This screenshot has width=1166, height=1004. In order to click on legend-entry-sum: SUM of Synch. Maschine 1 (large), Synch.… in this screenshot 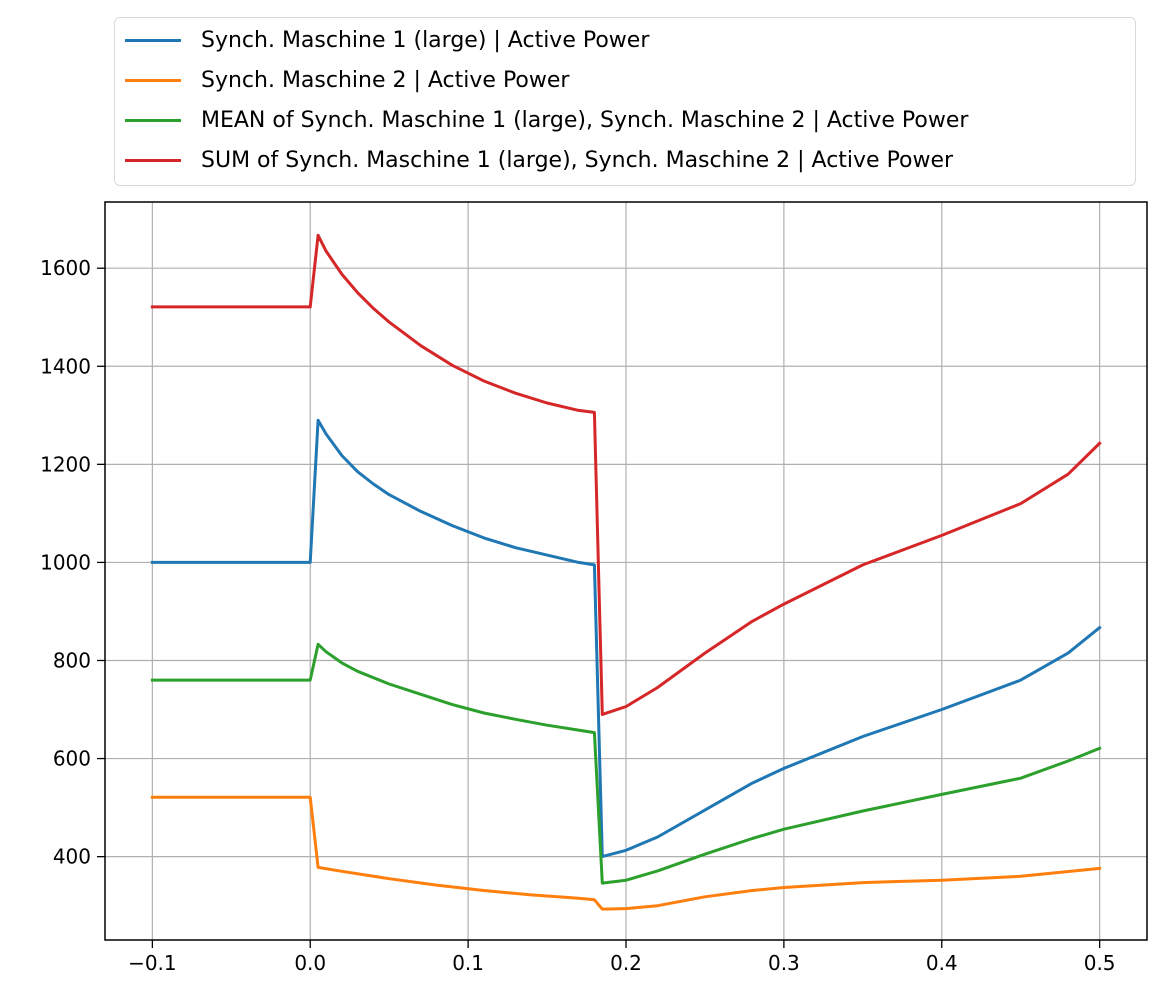, I will do `click(539, 160)`.